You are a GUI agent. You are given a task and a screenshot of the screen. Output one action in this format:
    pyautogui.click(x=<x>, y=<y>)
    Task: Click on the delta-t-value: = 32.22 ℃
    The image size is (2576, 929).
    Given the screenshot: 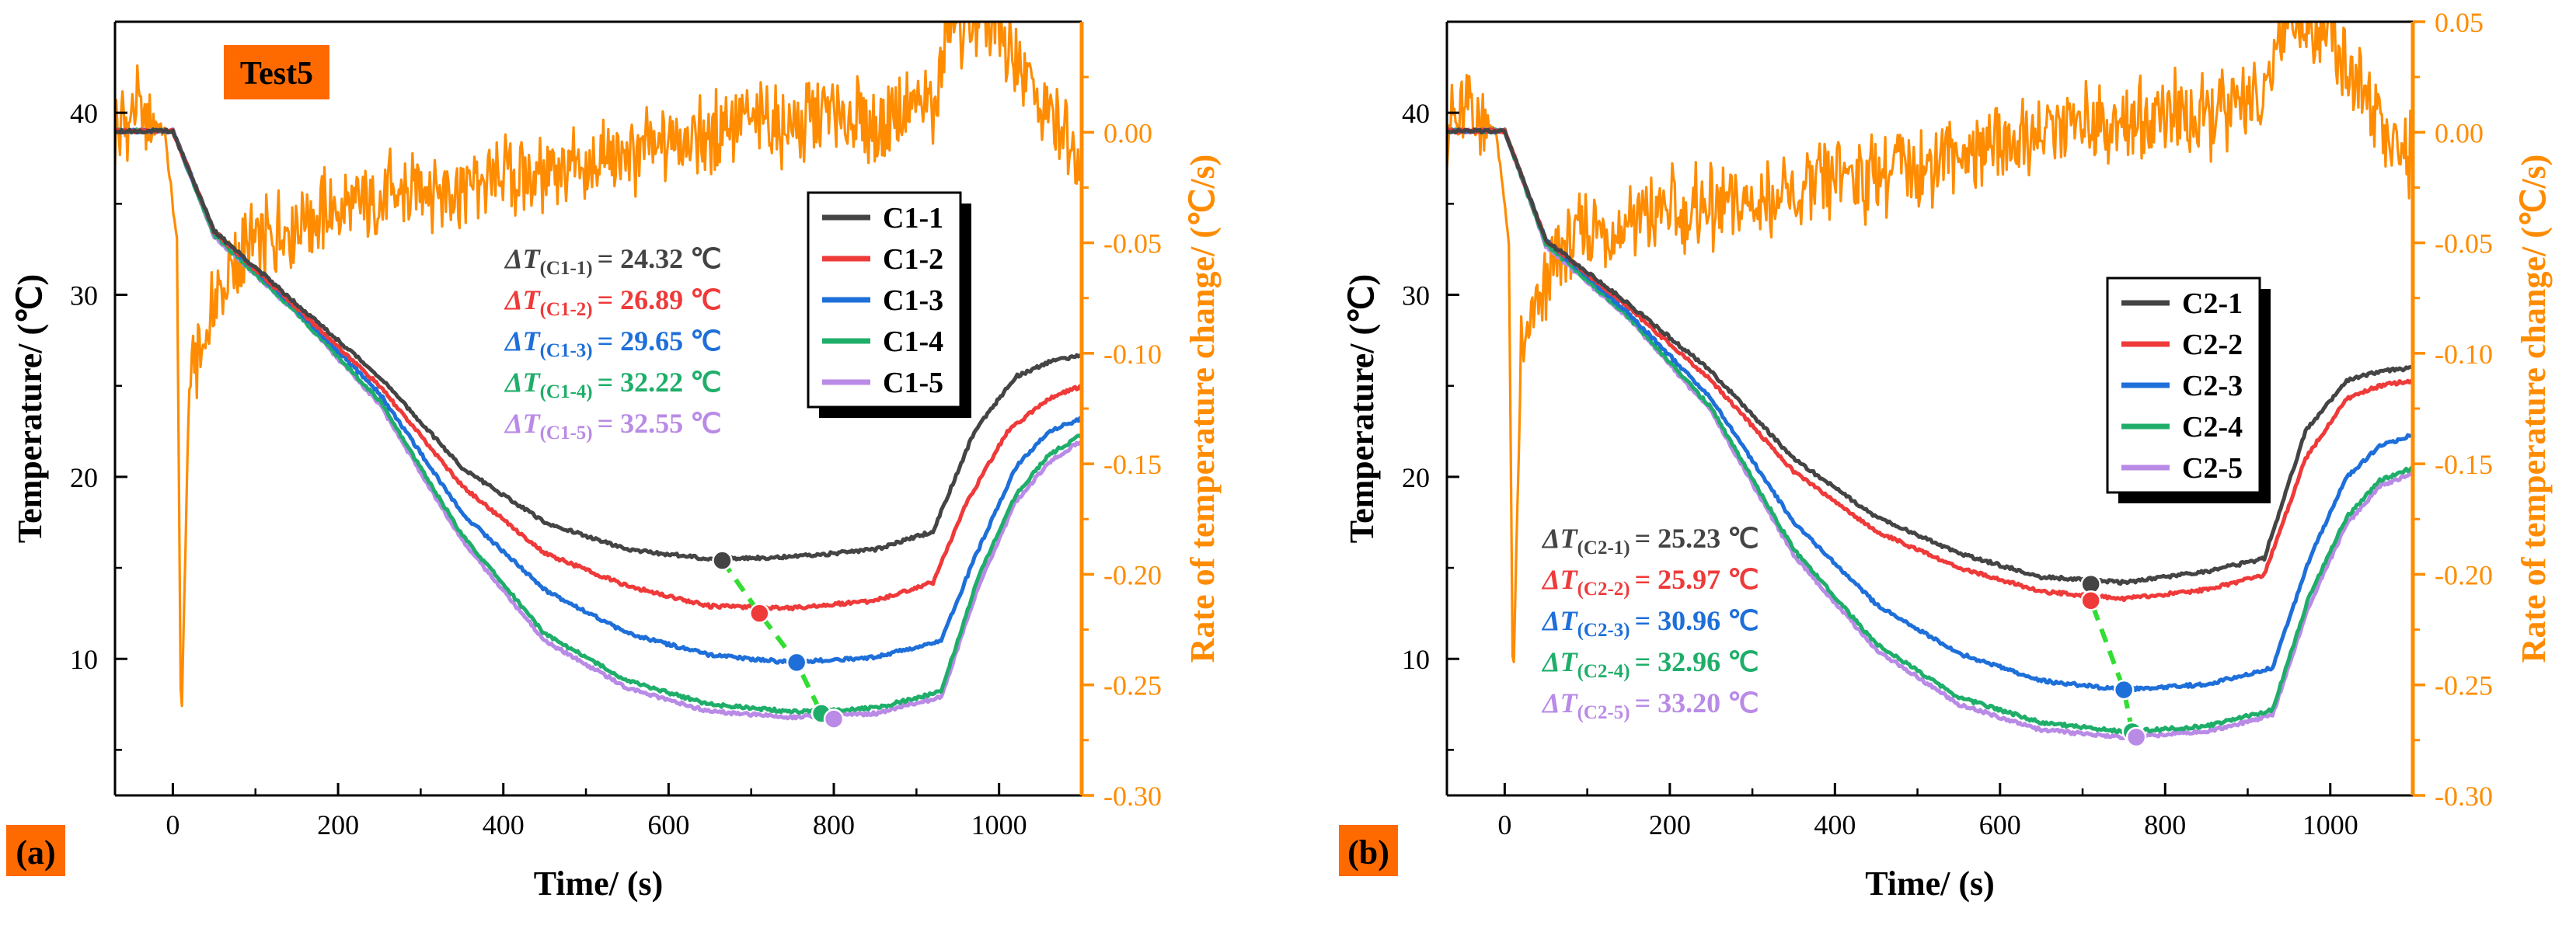 What is the action you would take?
    pyautogui.click(x=660, y=382)
    